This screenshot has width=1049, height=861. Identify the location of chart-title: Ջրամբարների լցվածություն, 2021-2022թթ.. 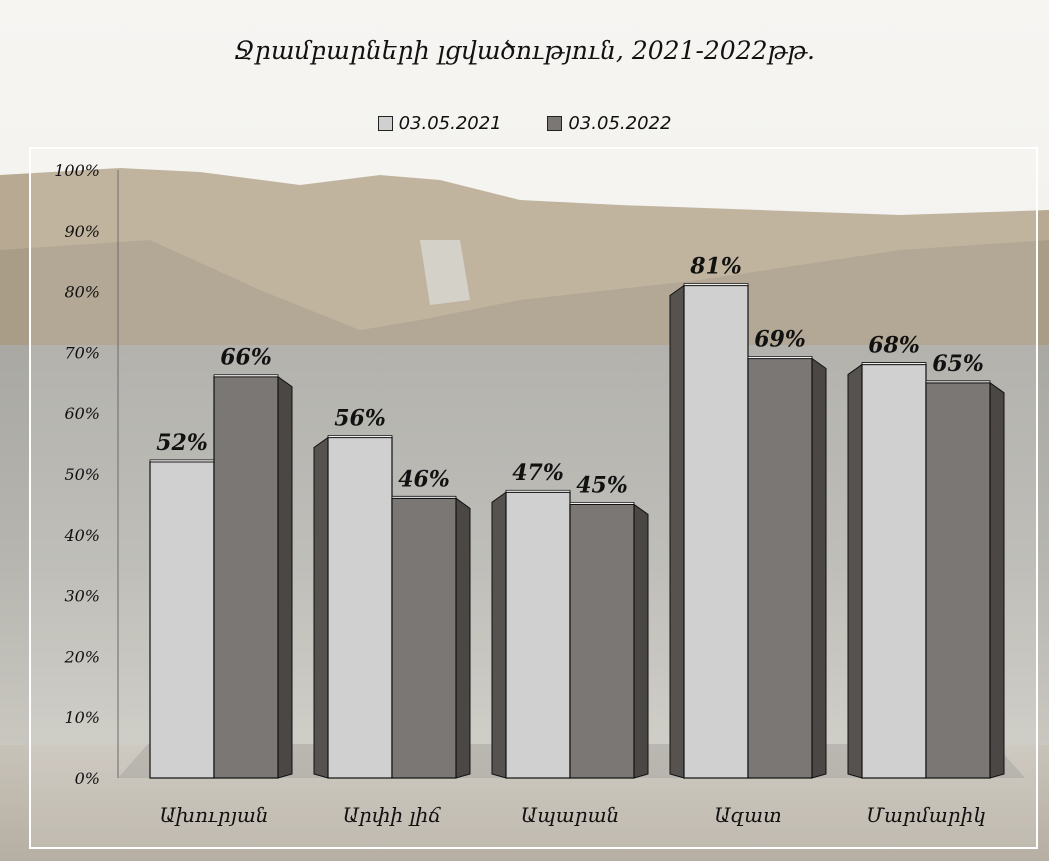
(524, 50).